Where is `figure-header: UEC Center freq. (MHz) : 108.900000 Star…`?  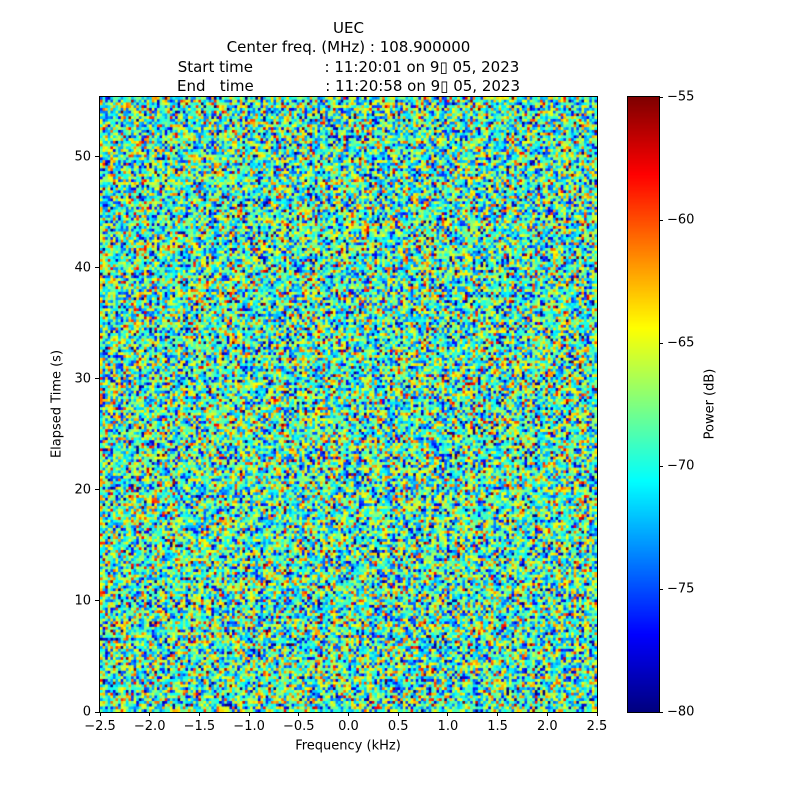 figure-header: UEC Center freq. (MHz) : 108.900000 Star… is located at coordinates (348, 58).